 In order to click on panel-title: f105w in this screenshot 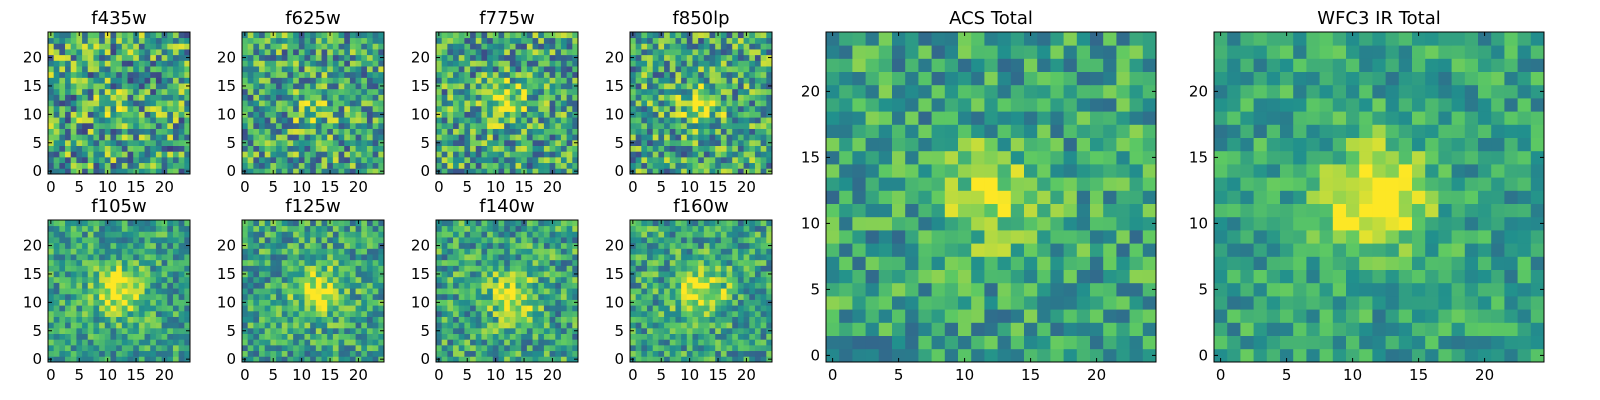, I will do `click(118, 206)`.